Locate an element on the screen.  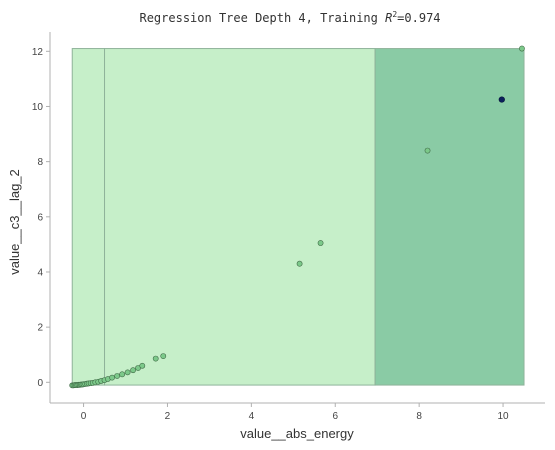
x-tick-label: 10 is located at coordinates (503, 416).